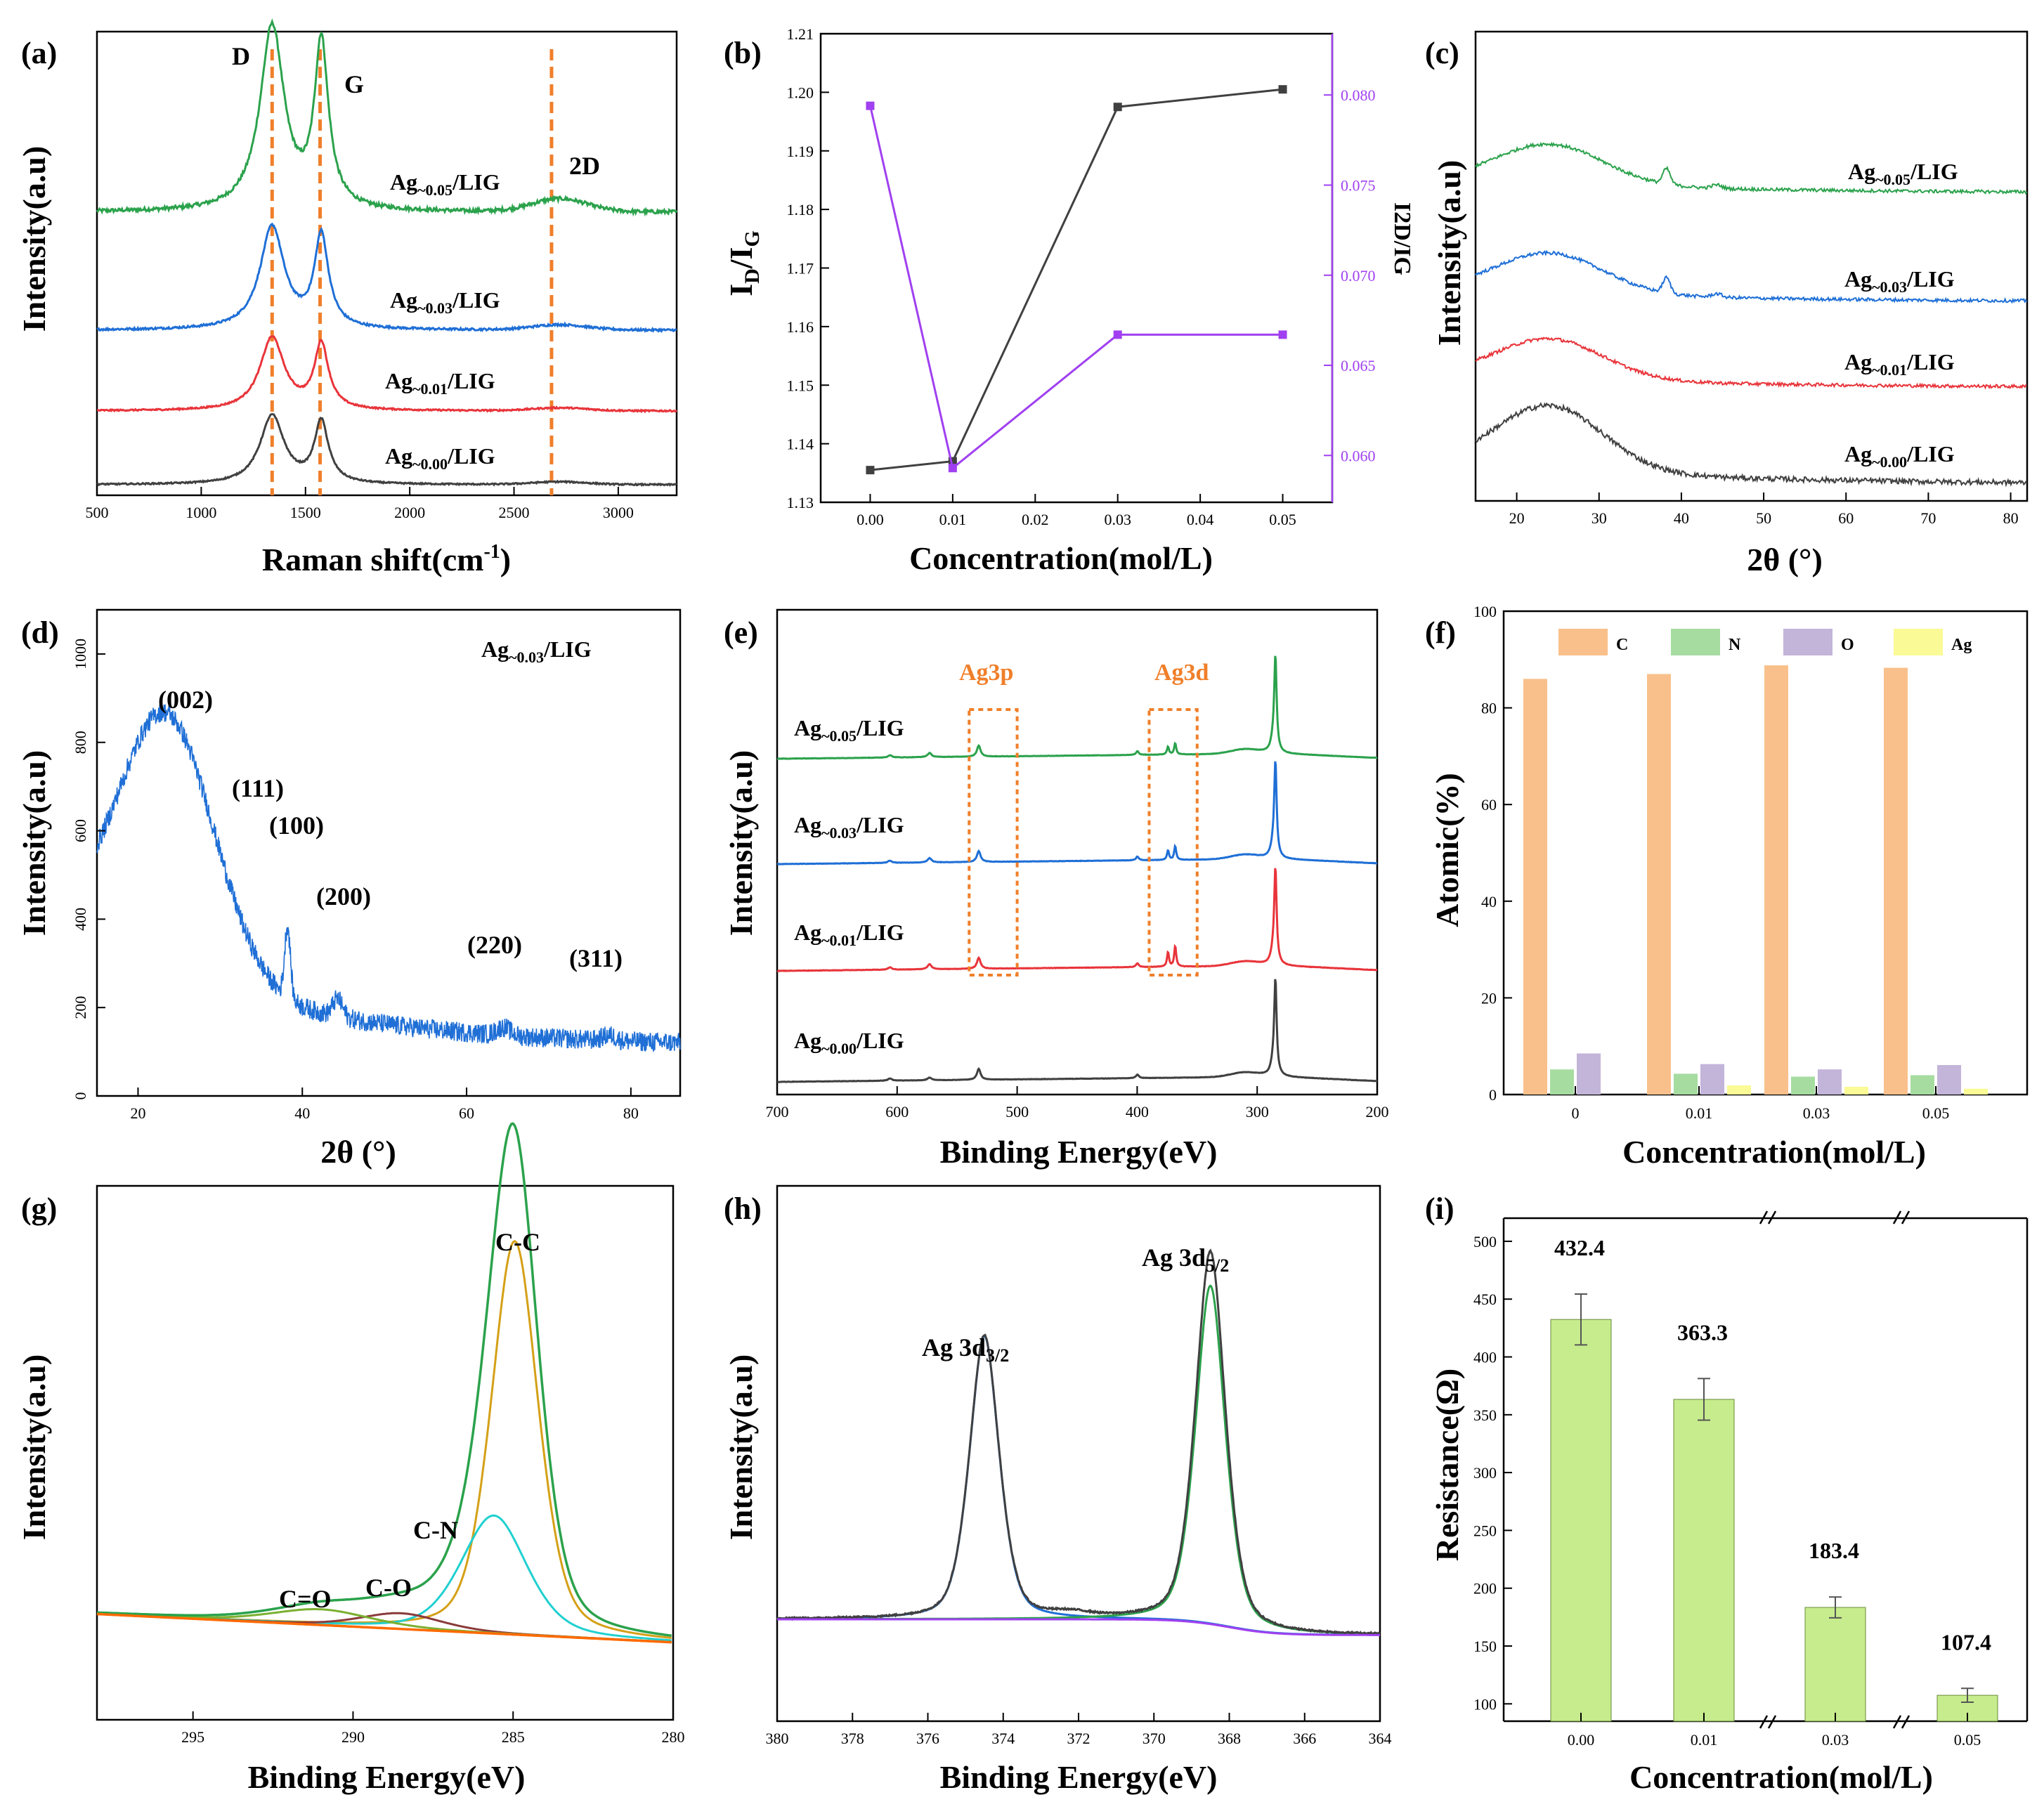 This screenshot has width=2044, height=1809. I want to click on panel-c-frame, so click(1751, 266).